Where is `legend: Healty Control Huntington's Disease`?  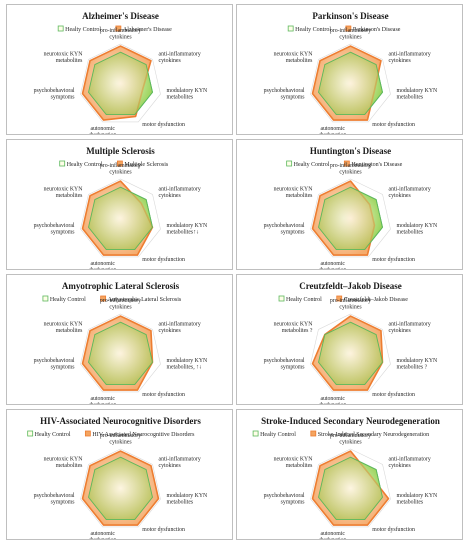 legend: Healty Control Huntington's Disease is located at coordinates (344, 164).